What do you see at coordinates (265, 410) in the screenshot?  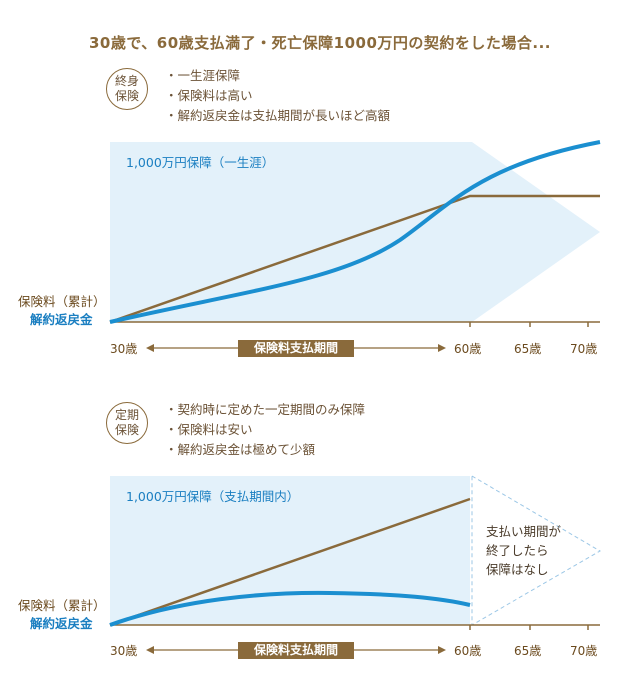 I see `bullet-item: 契約時に定めた一定期間のみ保障` at bounding box center [265, 410].